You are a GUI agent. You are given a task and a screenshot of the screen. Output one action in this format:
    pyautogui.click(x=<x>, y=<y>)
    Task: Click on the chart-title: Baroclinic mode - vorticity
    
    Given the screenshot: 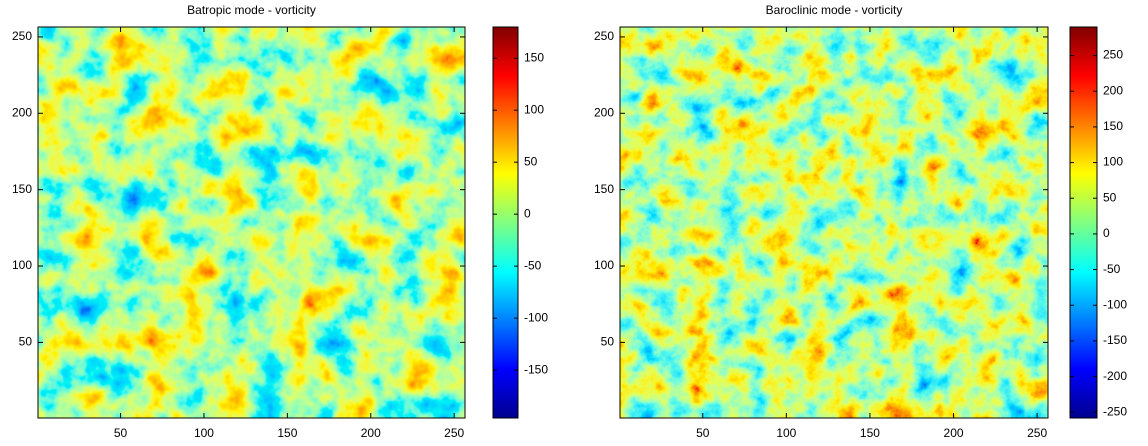 What is the action you would take?
    pyautogui.click(x=834, y=10)
    